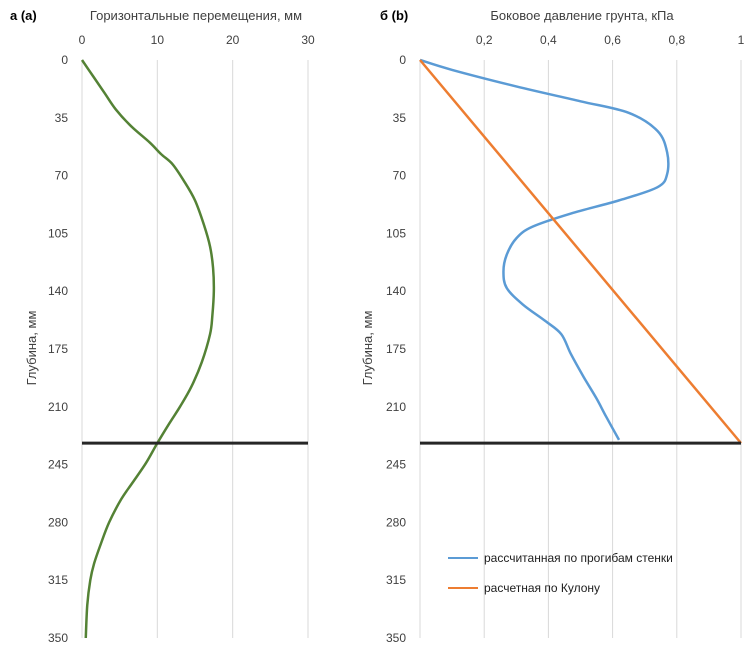  Describe the element at coordinates (62, 118) in the screenshot. I see `panel-a-y-tick-label: 35` at that location.